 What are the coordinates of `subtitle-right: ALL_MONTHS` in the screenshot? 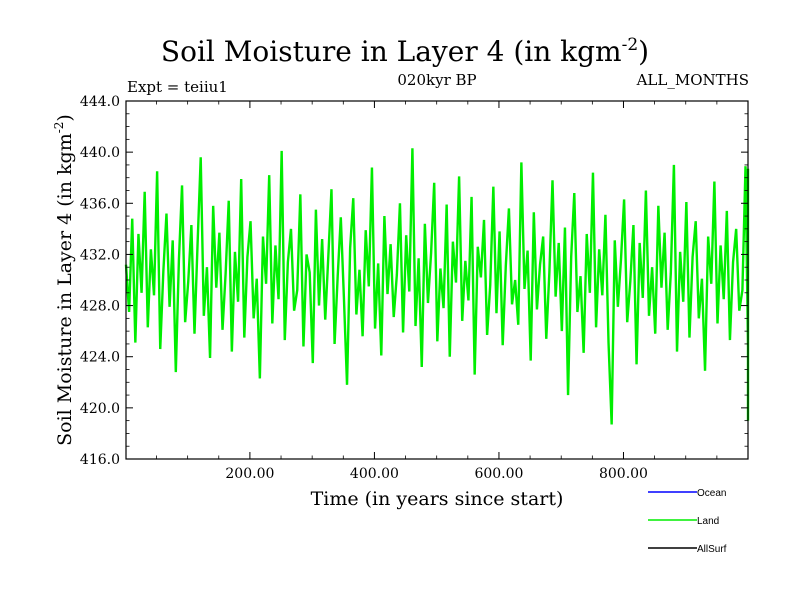 It's located at (692, 80).